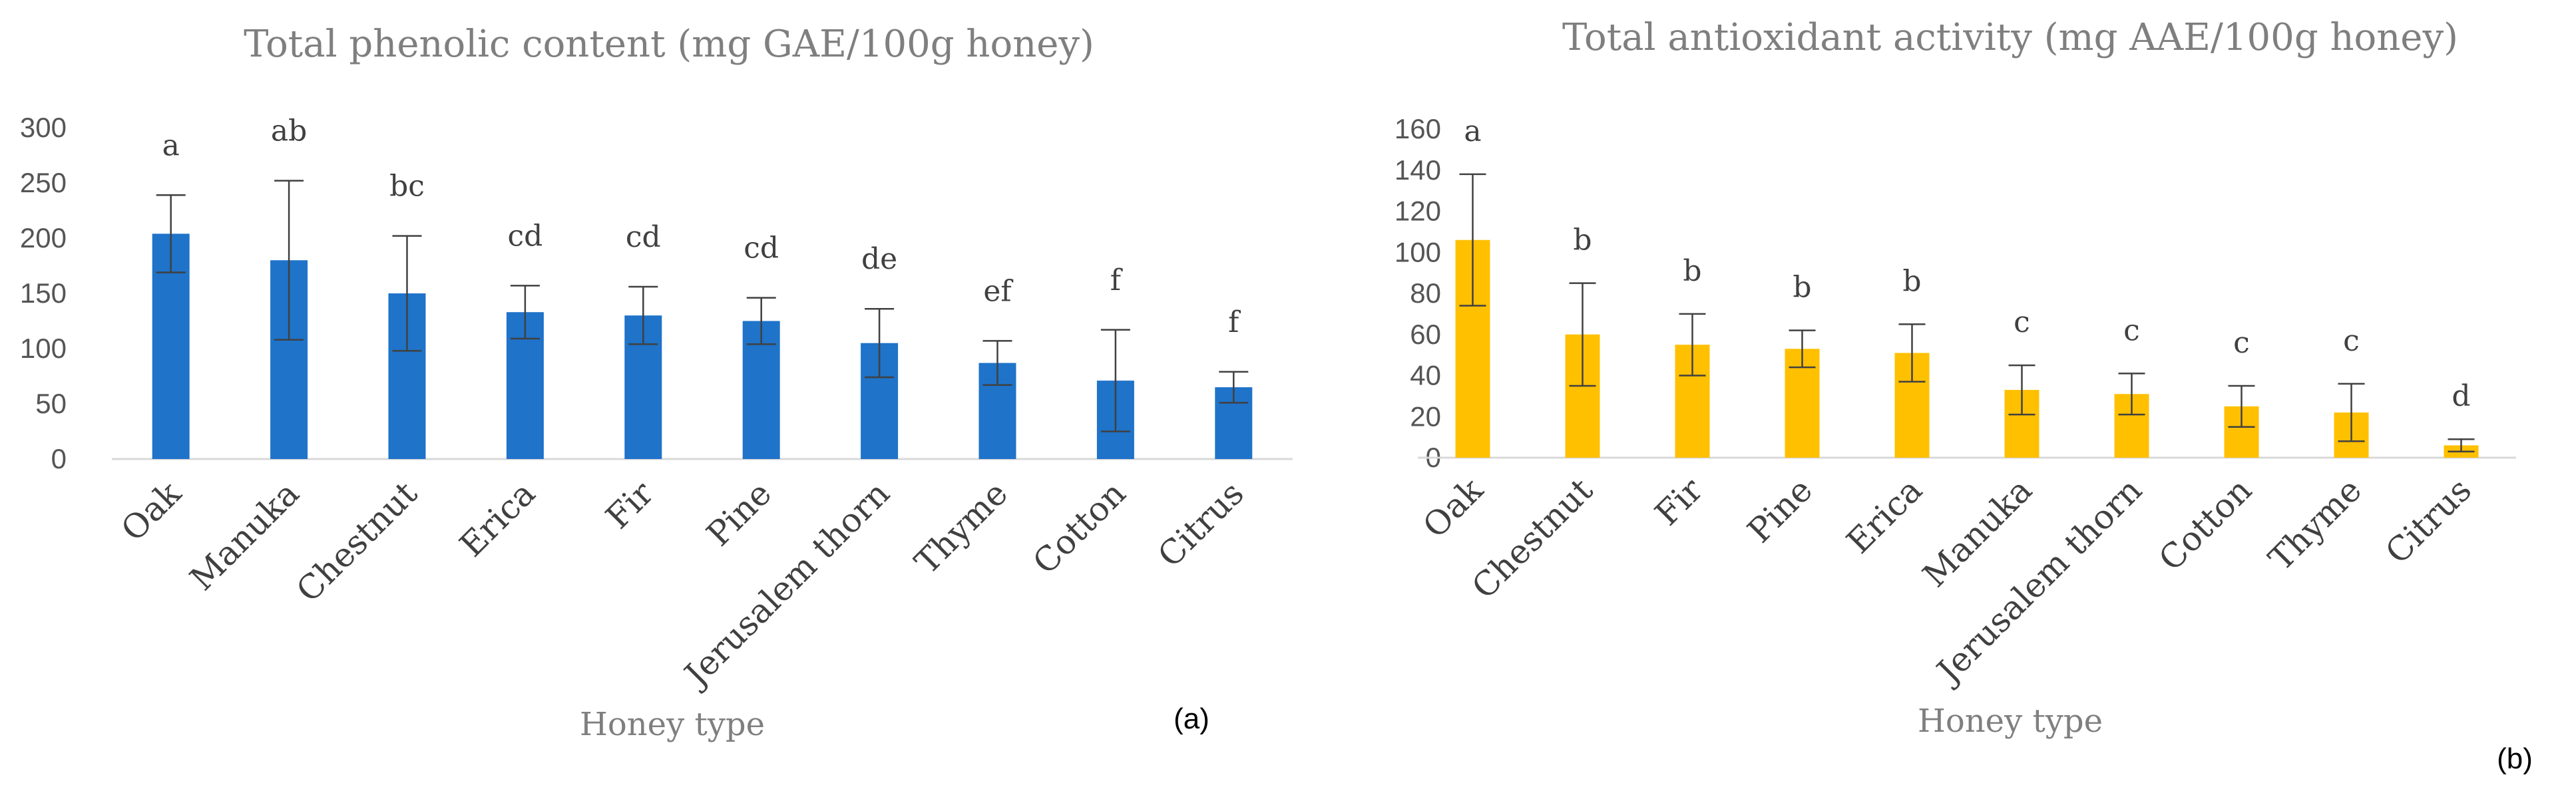 Image resolution: width=2576 pixels, height=787 pixels. I want to click on significance-letter: d, so click(2461, 396).